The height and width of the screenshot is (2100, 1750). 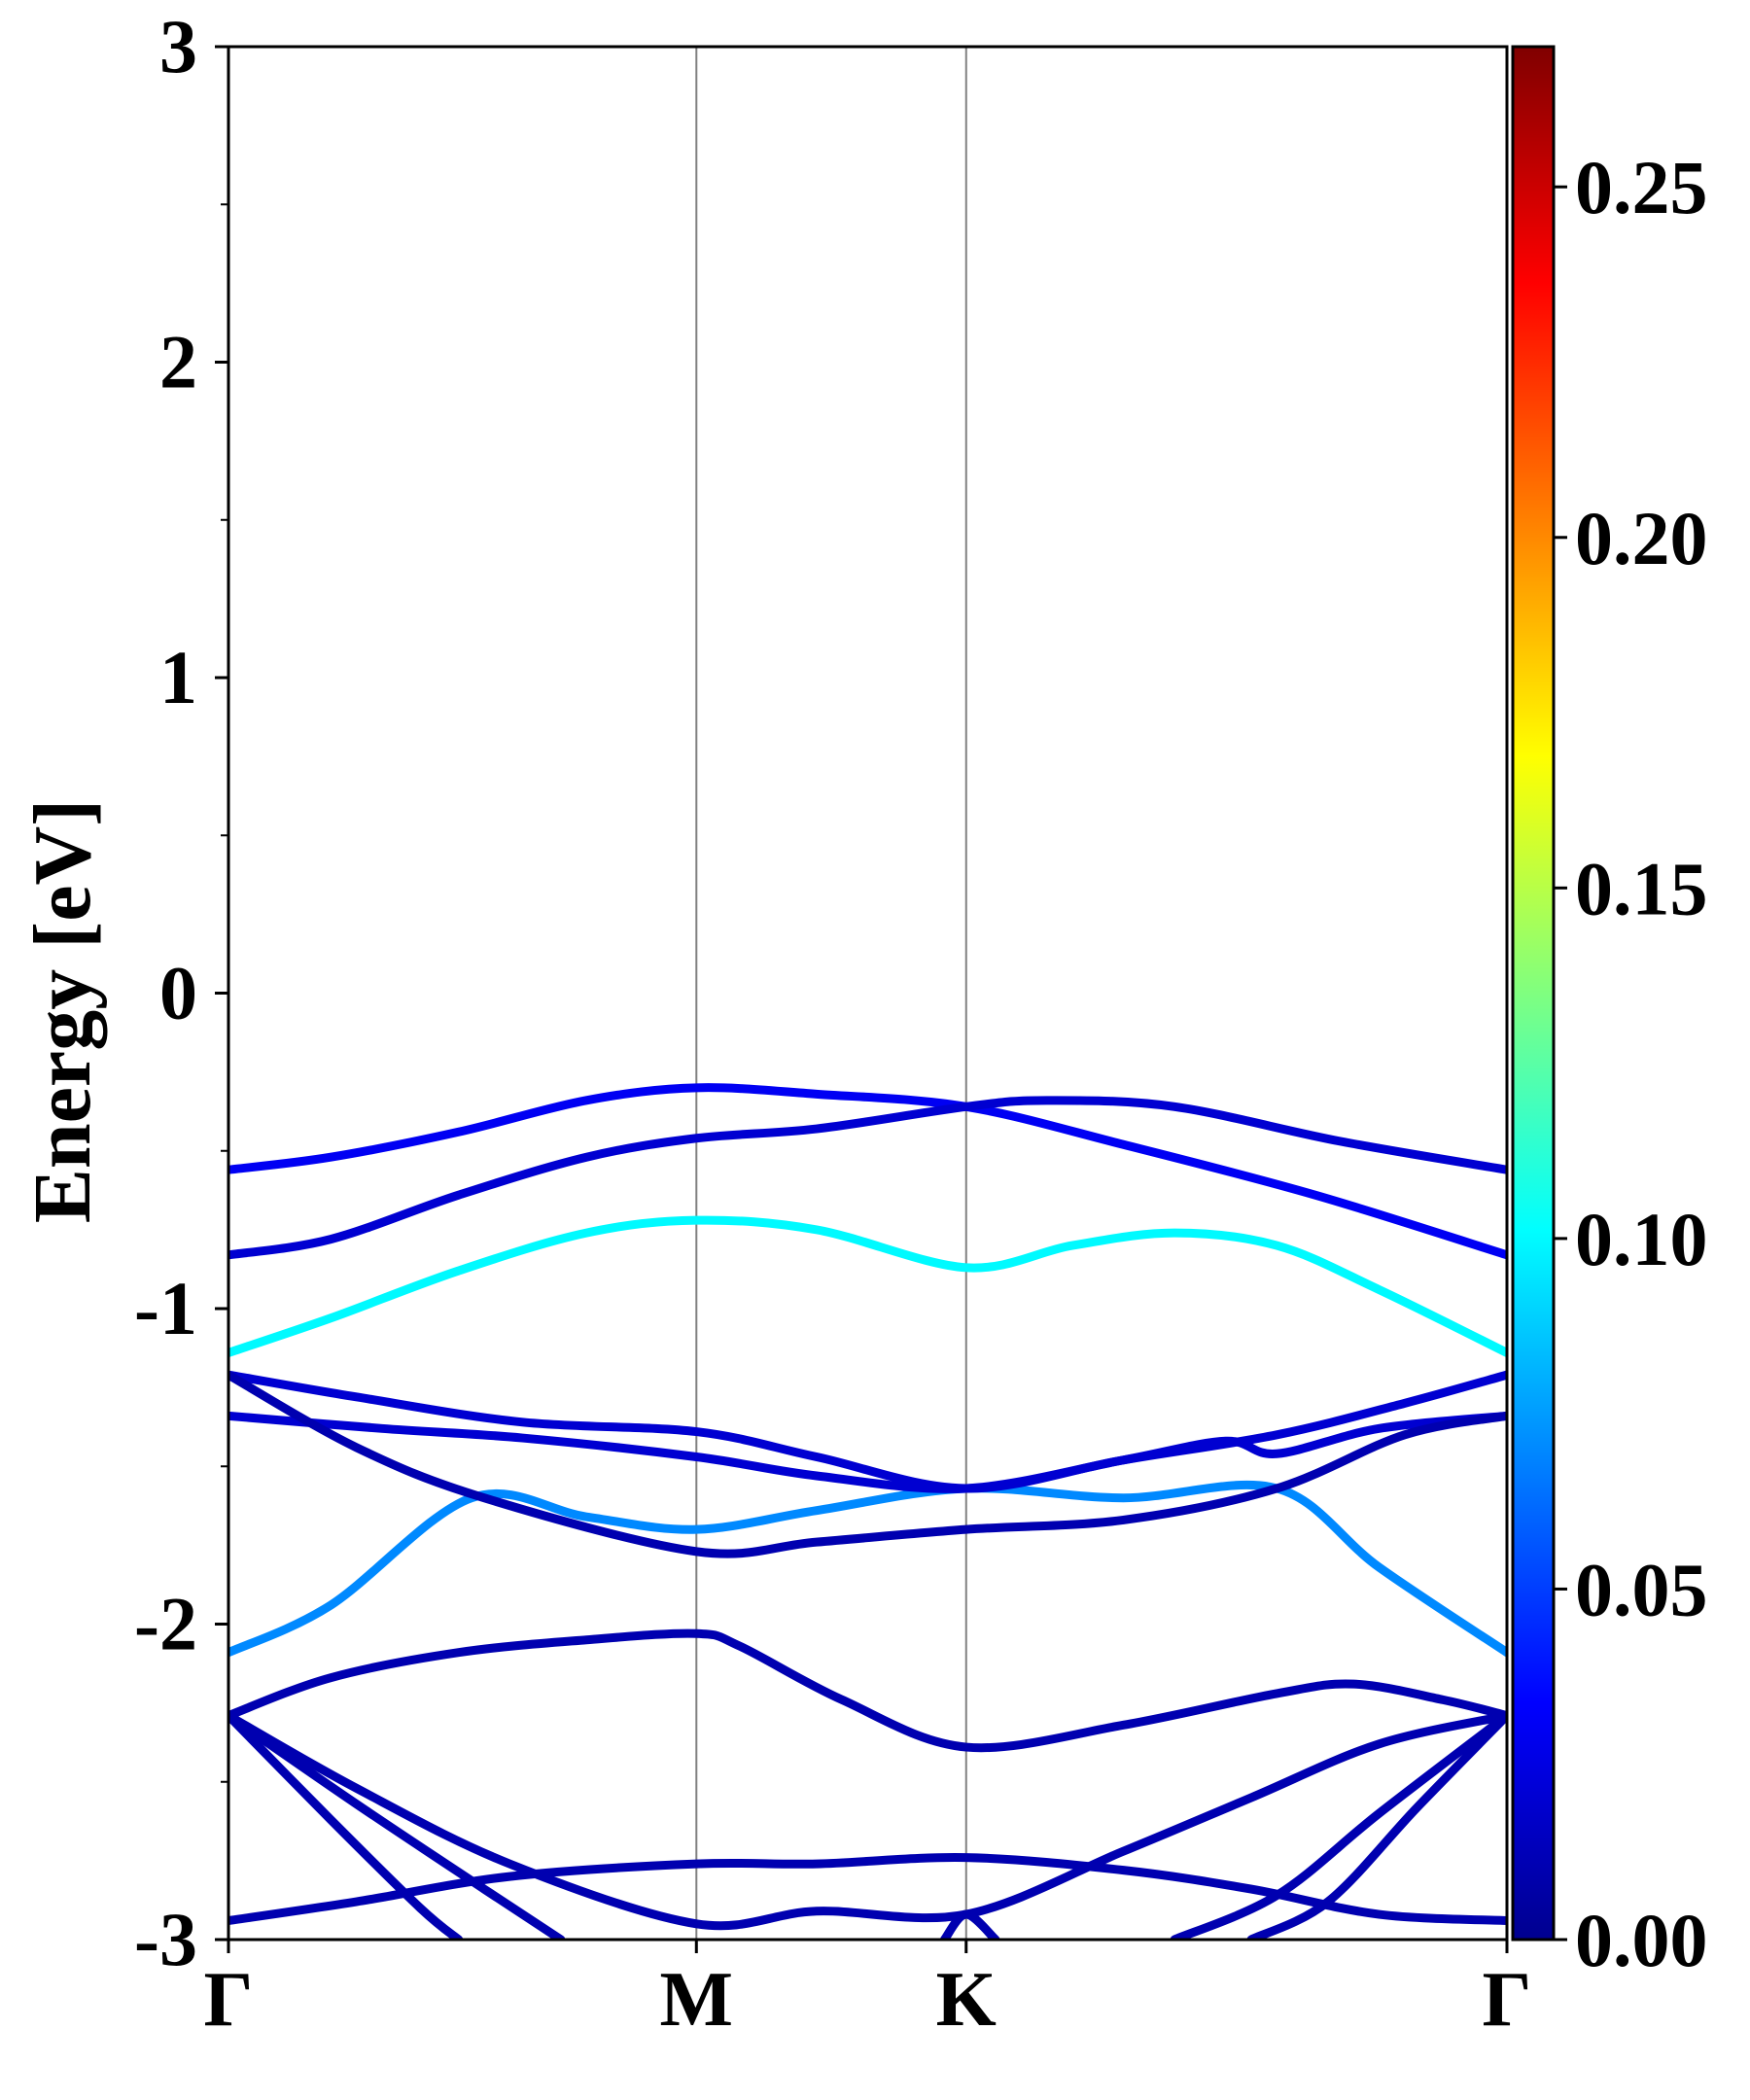 I want to click on y-axis-label: Energy [eV], so click(x=63, y=1011).